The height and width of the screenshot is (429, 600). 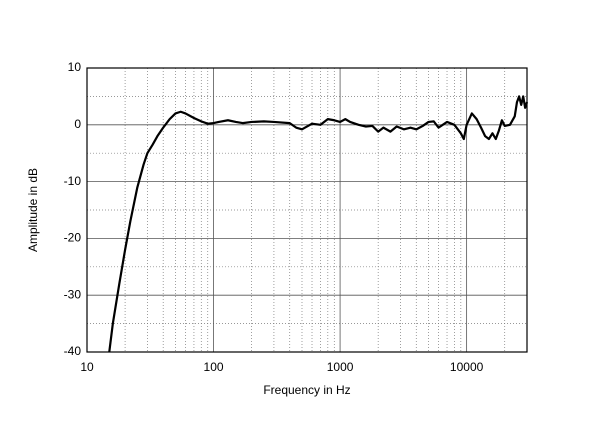 I want to click on y-tick-label: 0, so click(x=77, y=124).